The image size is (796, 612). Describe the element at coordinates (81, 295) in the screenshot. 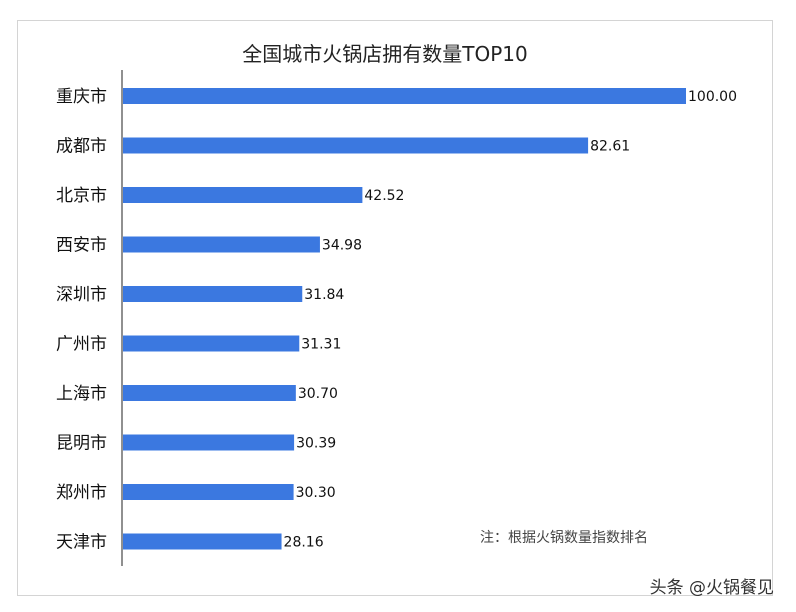

I see `category-label: 深圳市` at that location.